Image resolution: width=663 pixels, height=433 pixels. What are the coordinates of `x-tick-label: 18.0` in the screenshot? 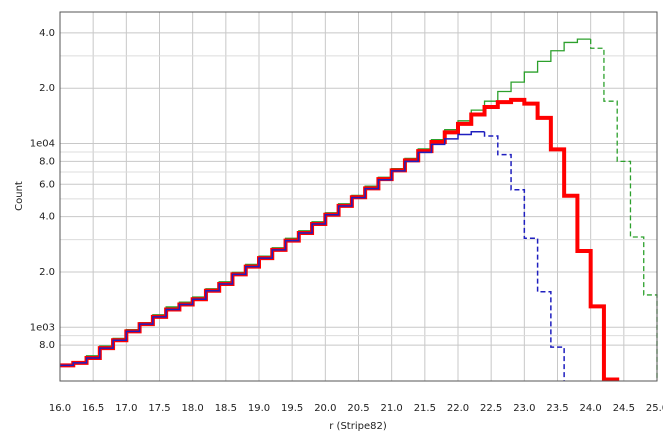 It's located at (193, 408).